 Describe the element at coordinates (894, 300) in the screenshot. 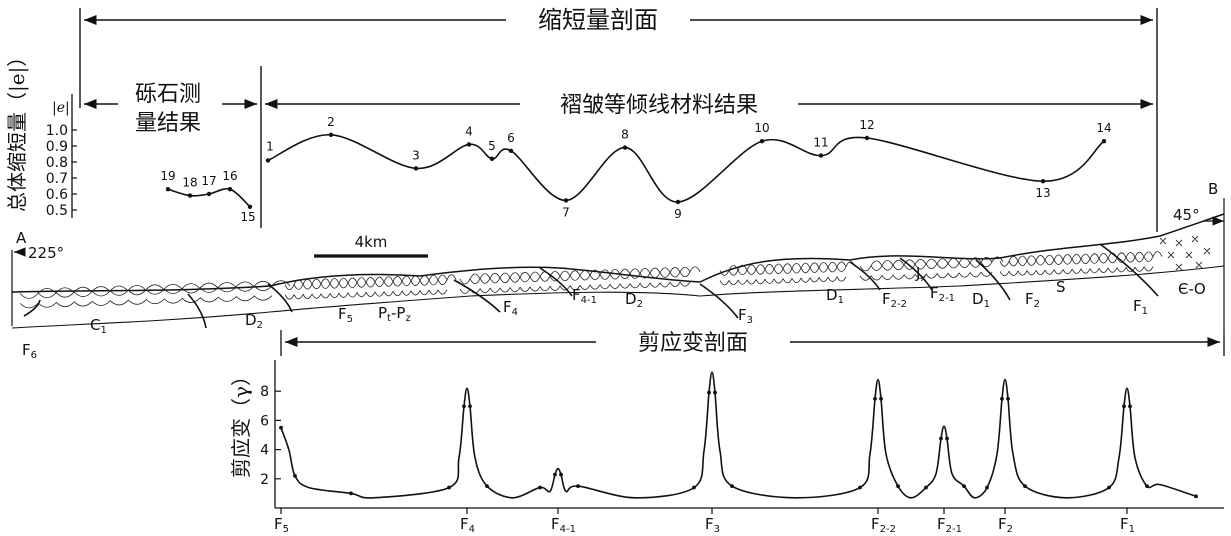

I see `geology-label: F2-2` at that location.